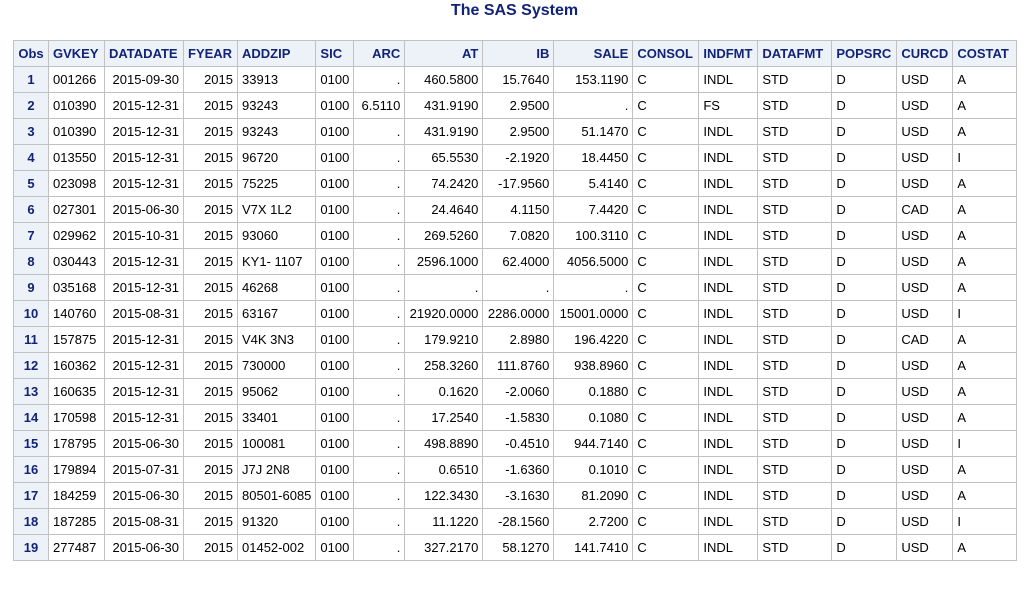 This screenshot has height=595, width=1029. I want to click on row-number: 3, so click(31, 131).